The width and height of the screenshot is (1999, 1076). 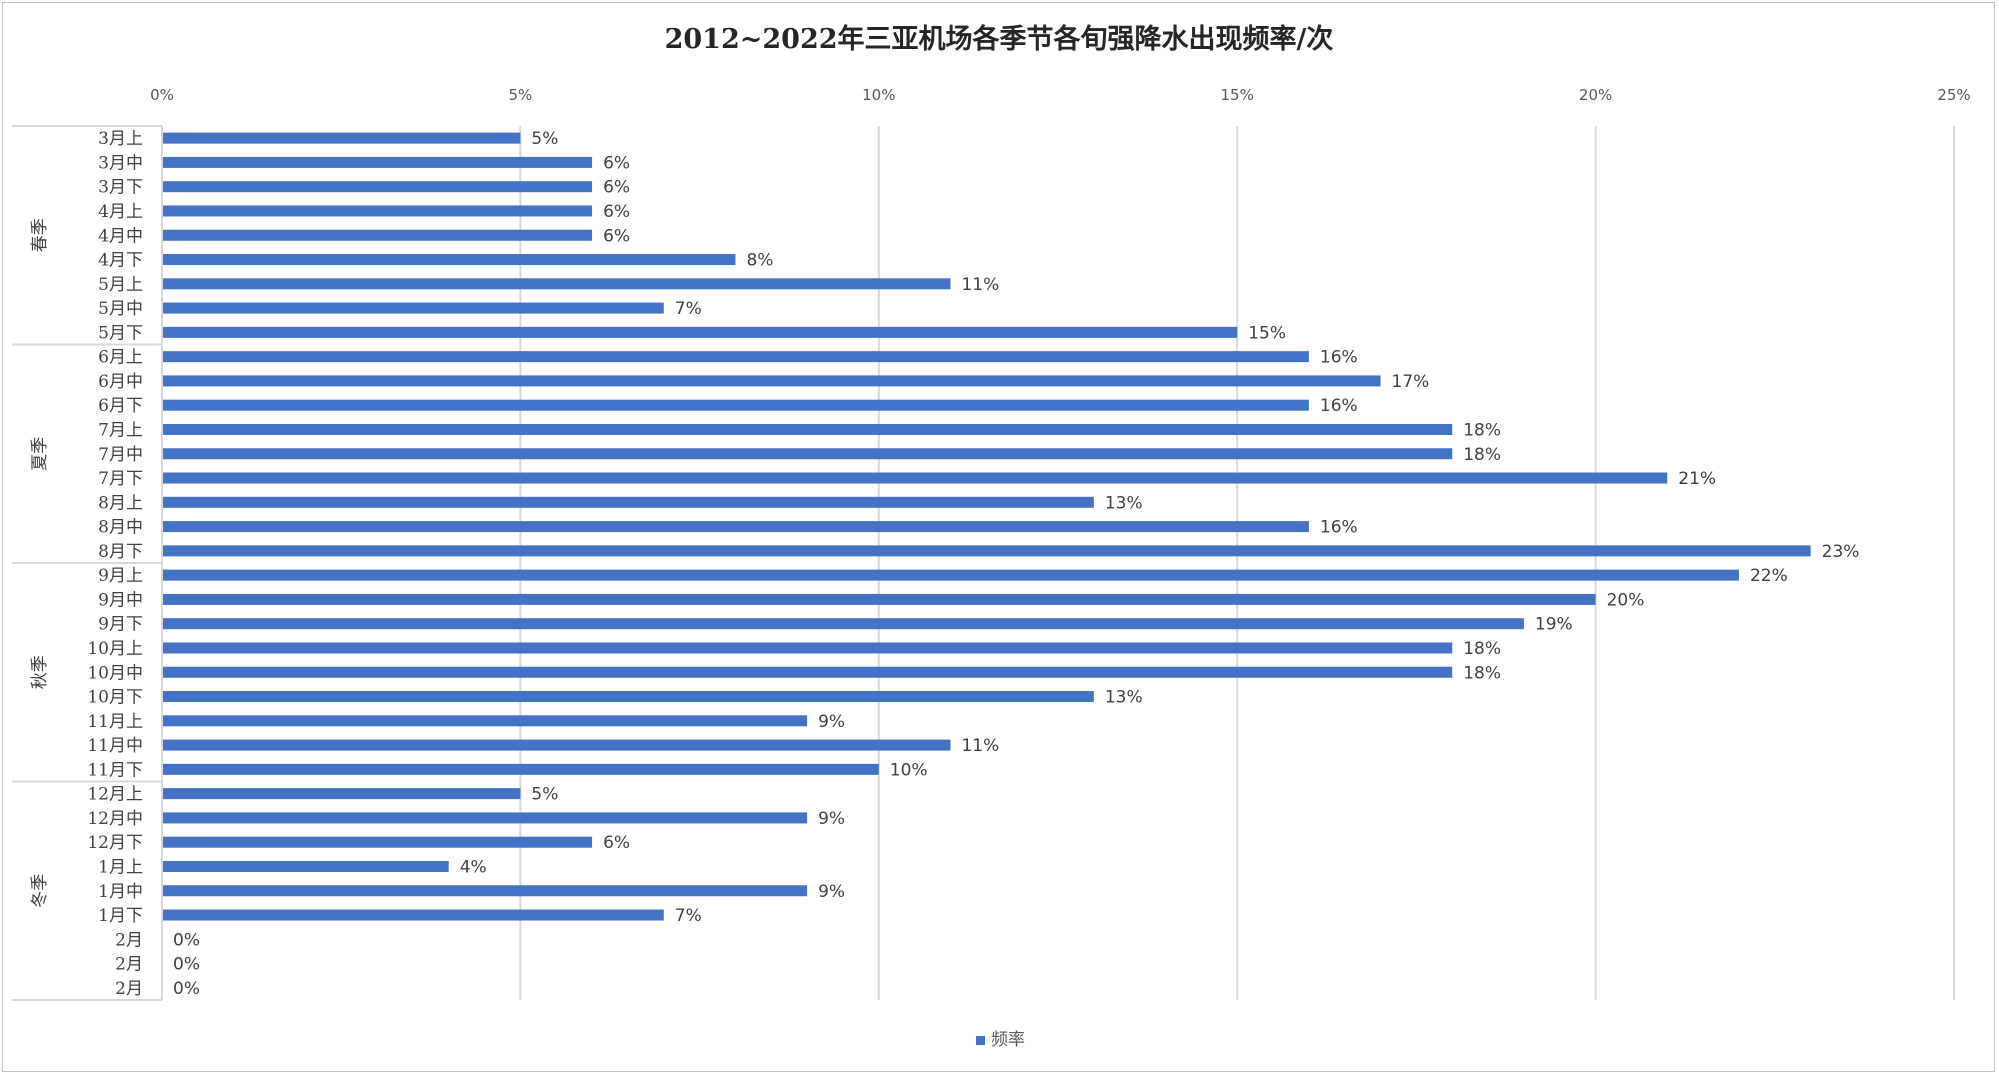 I want to click on chart-title: 2012~2022年三亚机场各季节各旬强降水出现频率/次, so click(x=999, y=39).